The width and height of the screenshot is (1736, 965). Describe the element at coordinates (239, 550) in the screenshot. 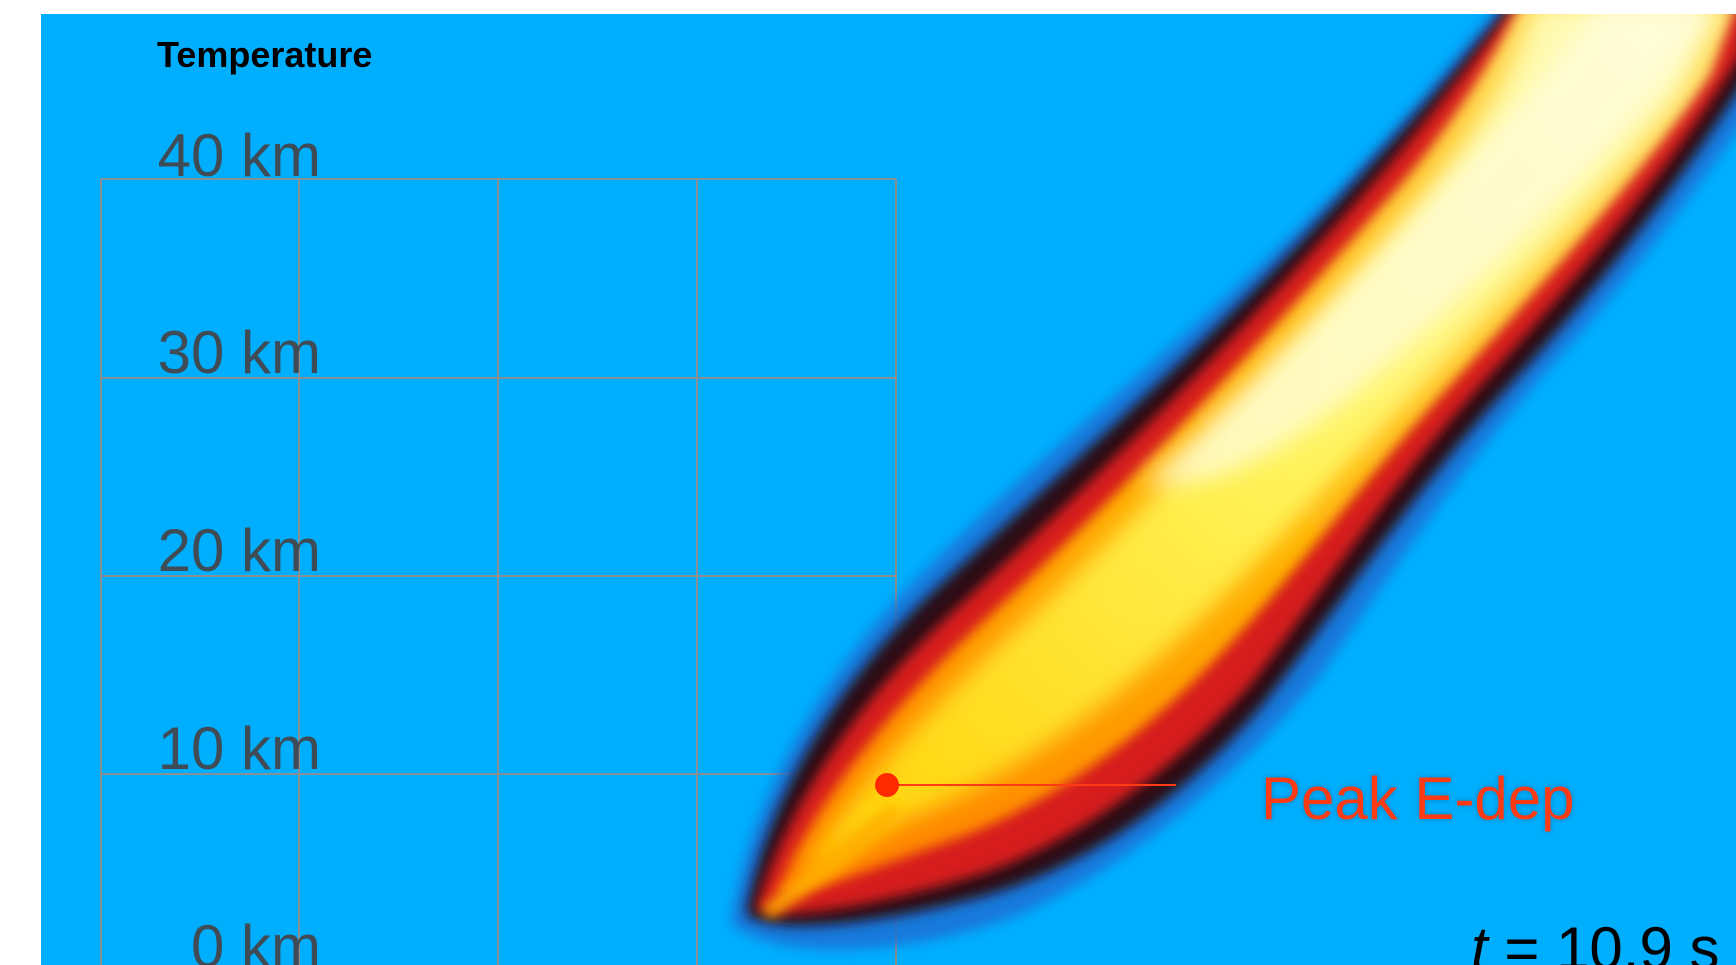

I see `altitude-label-20: 20 km` at that location.